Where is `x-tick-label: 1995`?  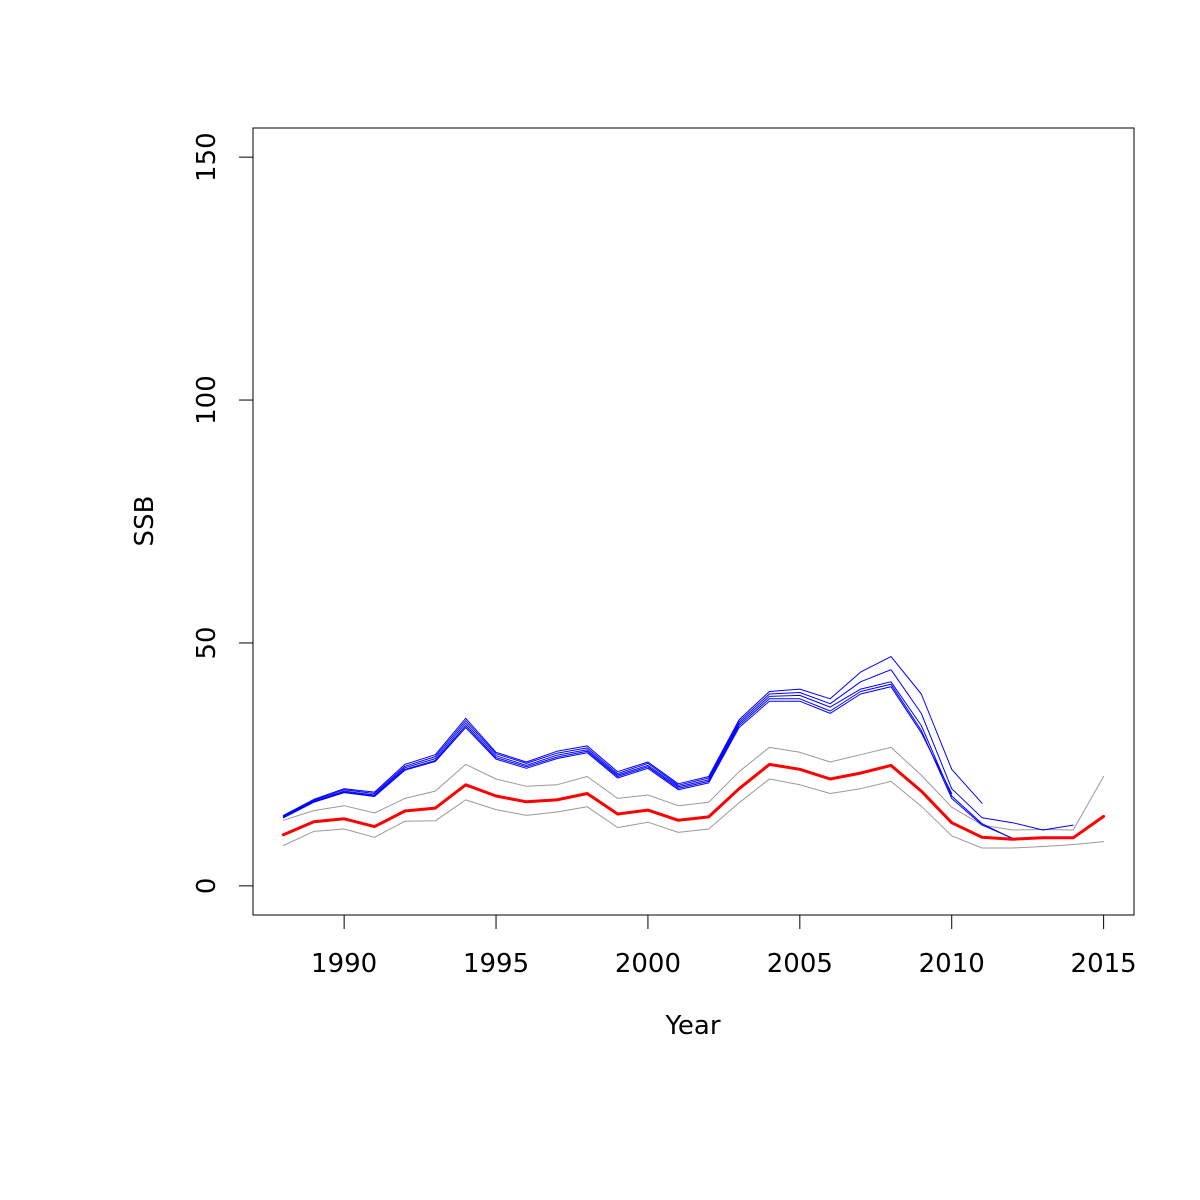
x-tick-label: 1995 is located at coordinates (496, 964).